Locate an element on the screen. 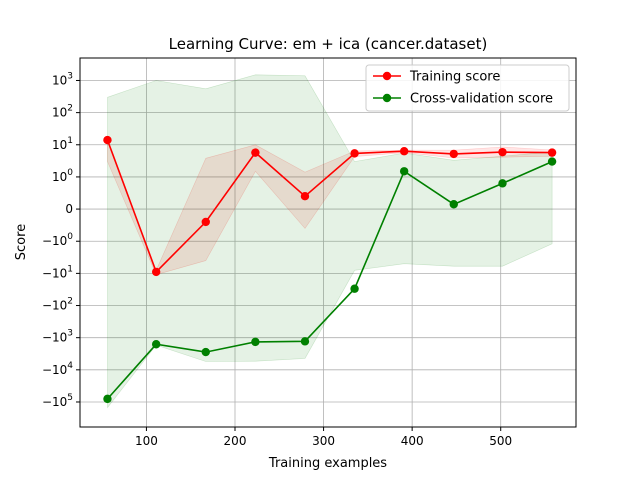 Image resolution: width=640 pixels, height=480 pixels. y-tick-label: −103 is located at coordinates (57, 337).